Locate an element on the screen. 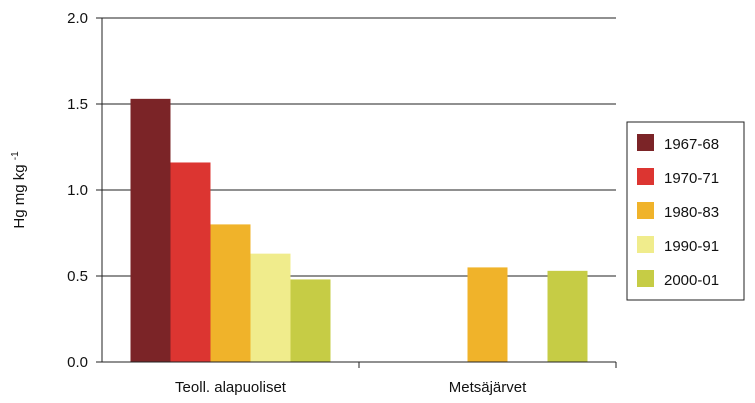 This screenshot has width=755, height=403. x-tick-label: Teoll. alapuoliset is located at coordinates (231, 387).